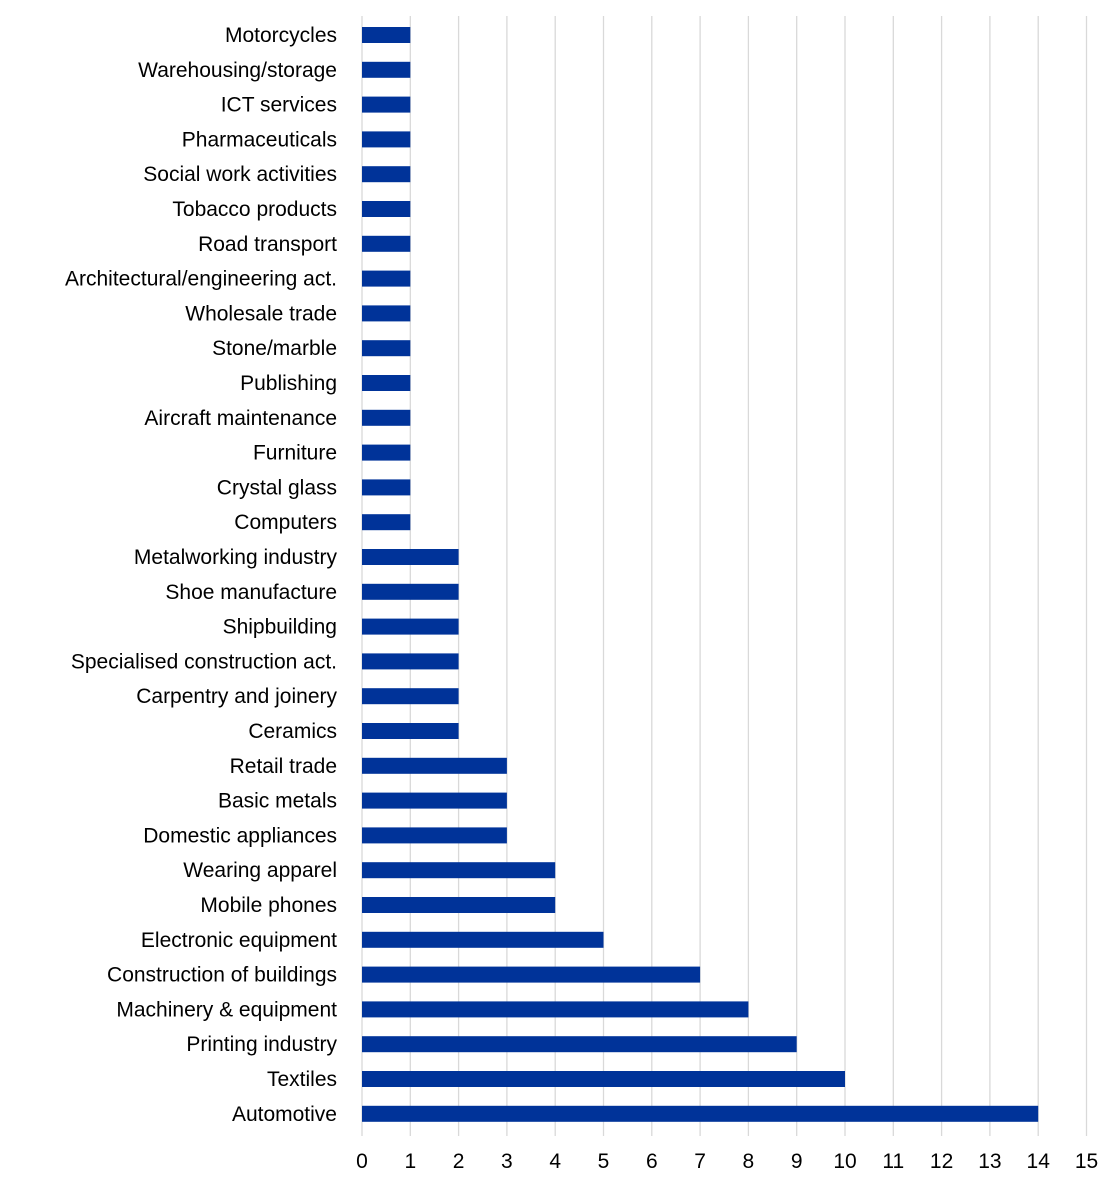 The image size is (1101, 1180). Describe the element at coordinates (989, 1161) in the screenshot. I see `x-tick-label: 13` at that location.